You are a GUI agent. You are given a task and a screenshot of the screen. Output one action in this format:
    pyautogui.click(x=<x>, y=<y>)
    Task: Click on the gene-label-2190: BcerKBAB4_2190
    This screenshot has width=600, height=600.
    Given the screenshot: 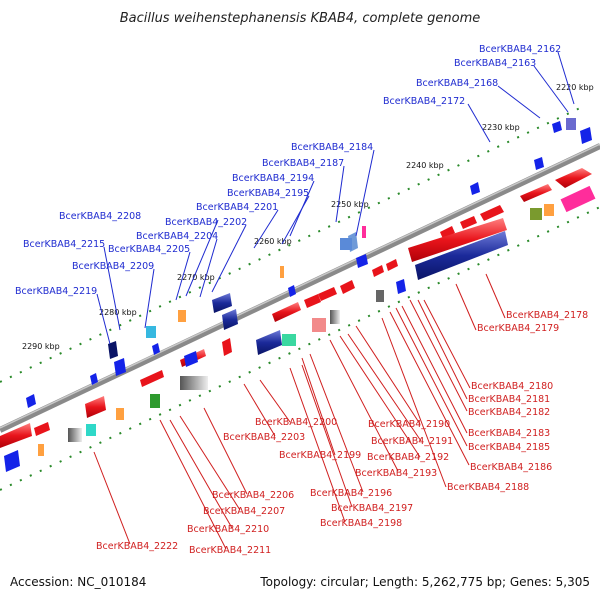 What is the action you would take?
    pyautogui.click(x=409, y=424)
    